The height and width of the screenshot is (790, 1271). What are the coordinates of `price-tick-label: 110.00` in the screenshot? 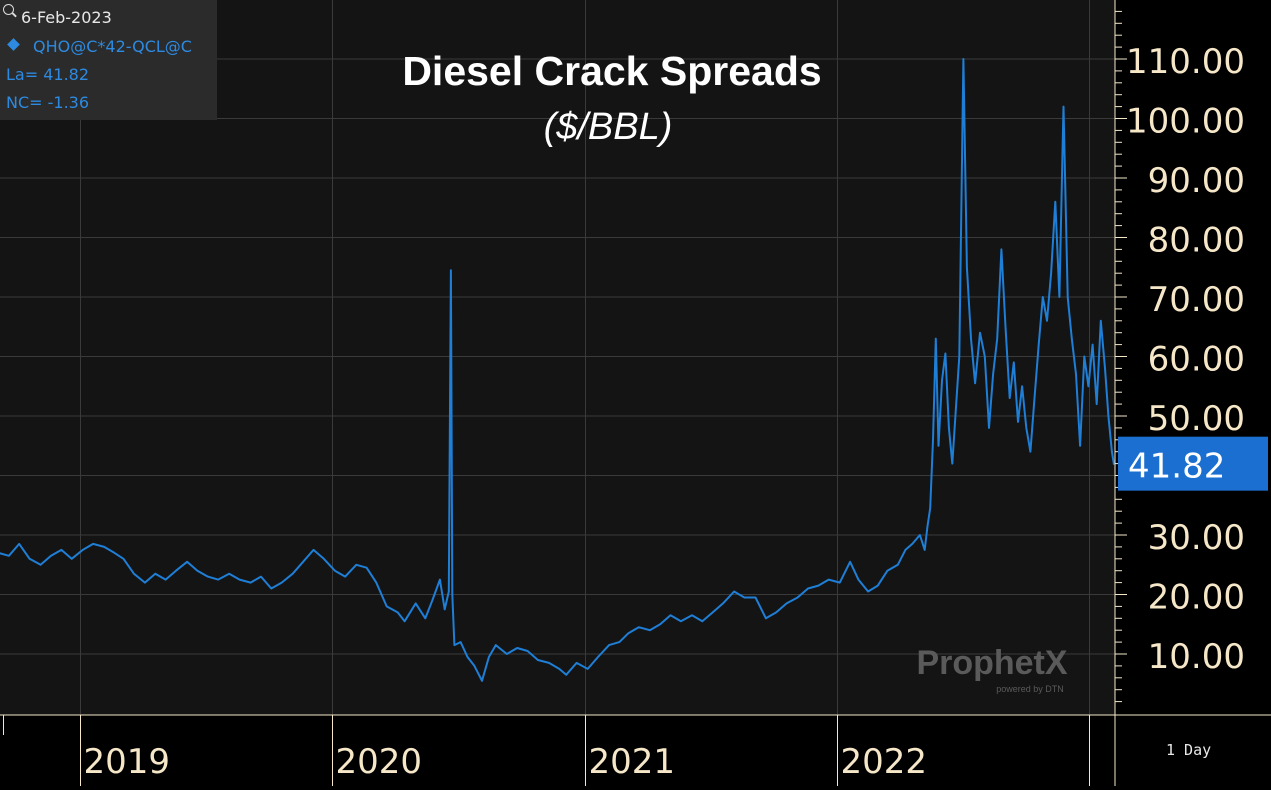 It's located at (1185, 62).